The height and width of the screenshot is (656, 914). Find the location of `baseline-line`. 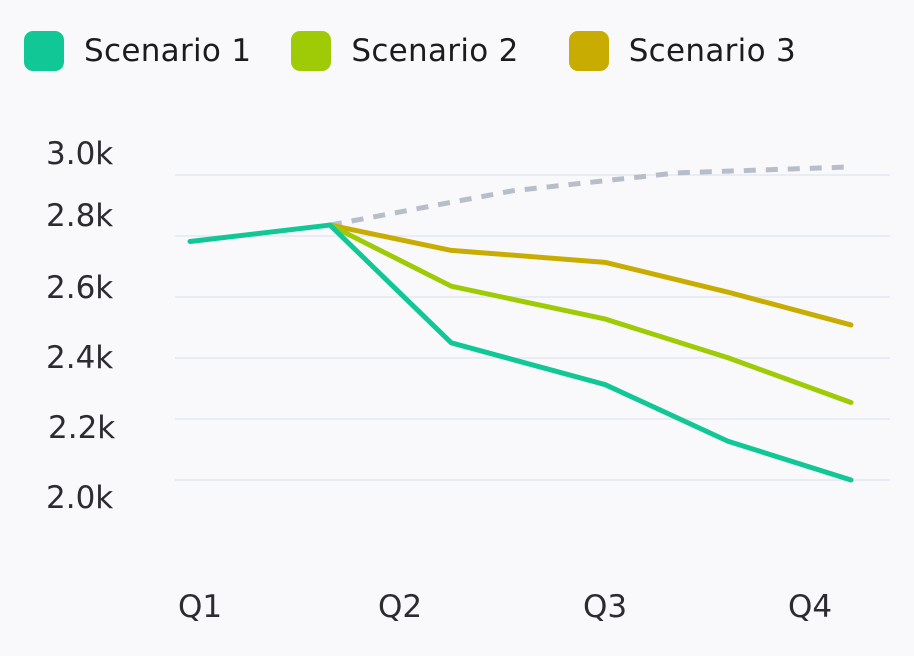

baseline-line is located at coordinates (590, 196).